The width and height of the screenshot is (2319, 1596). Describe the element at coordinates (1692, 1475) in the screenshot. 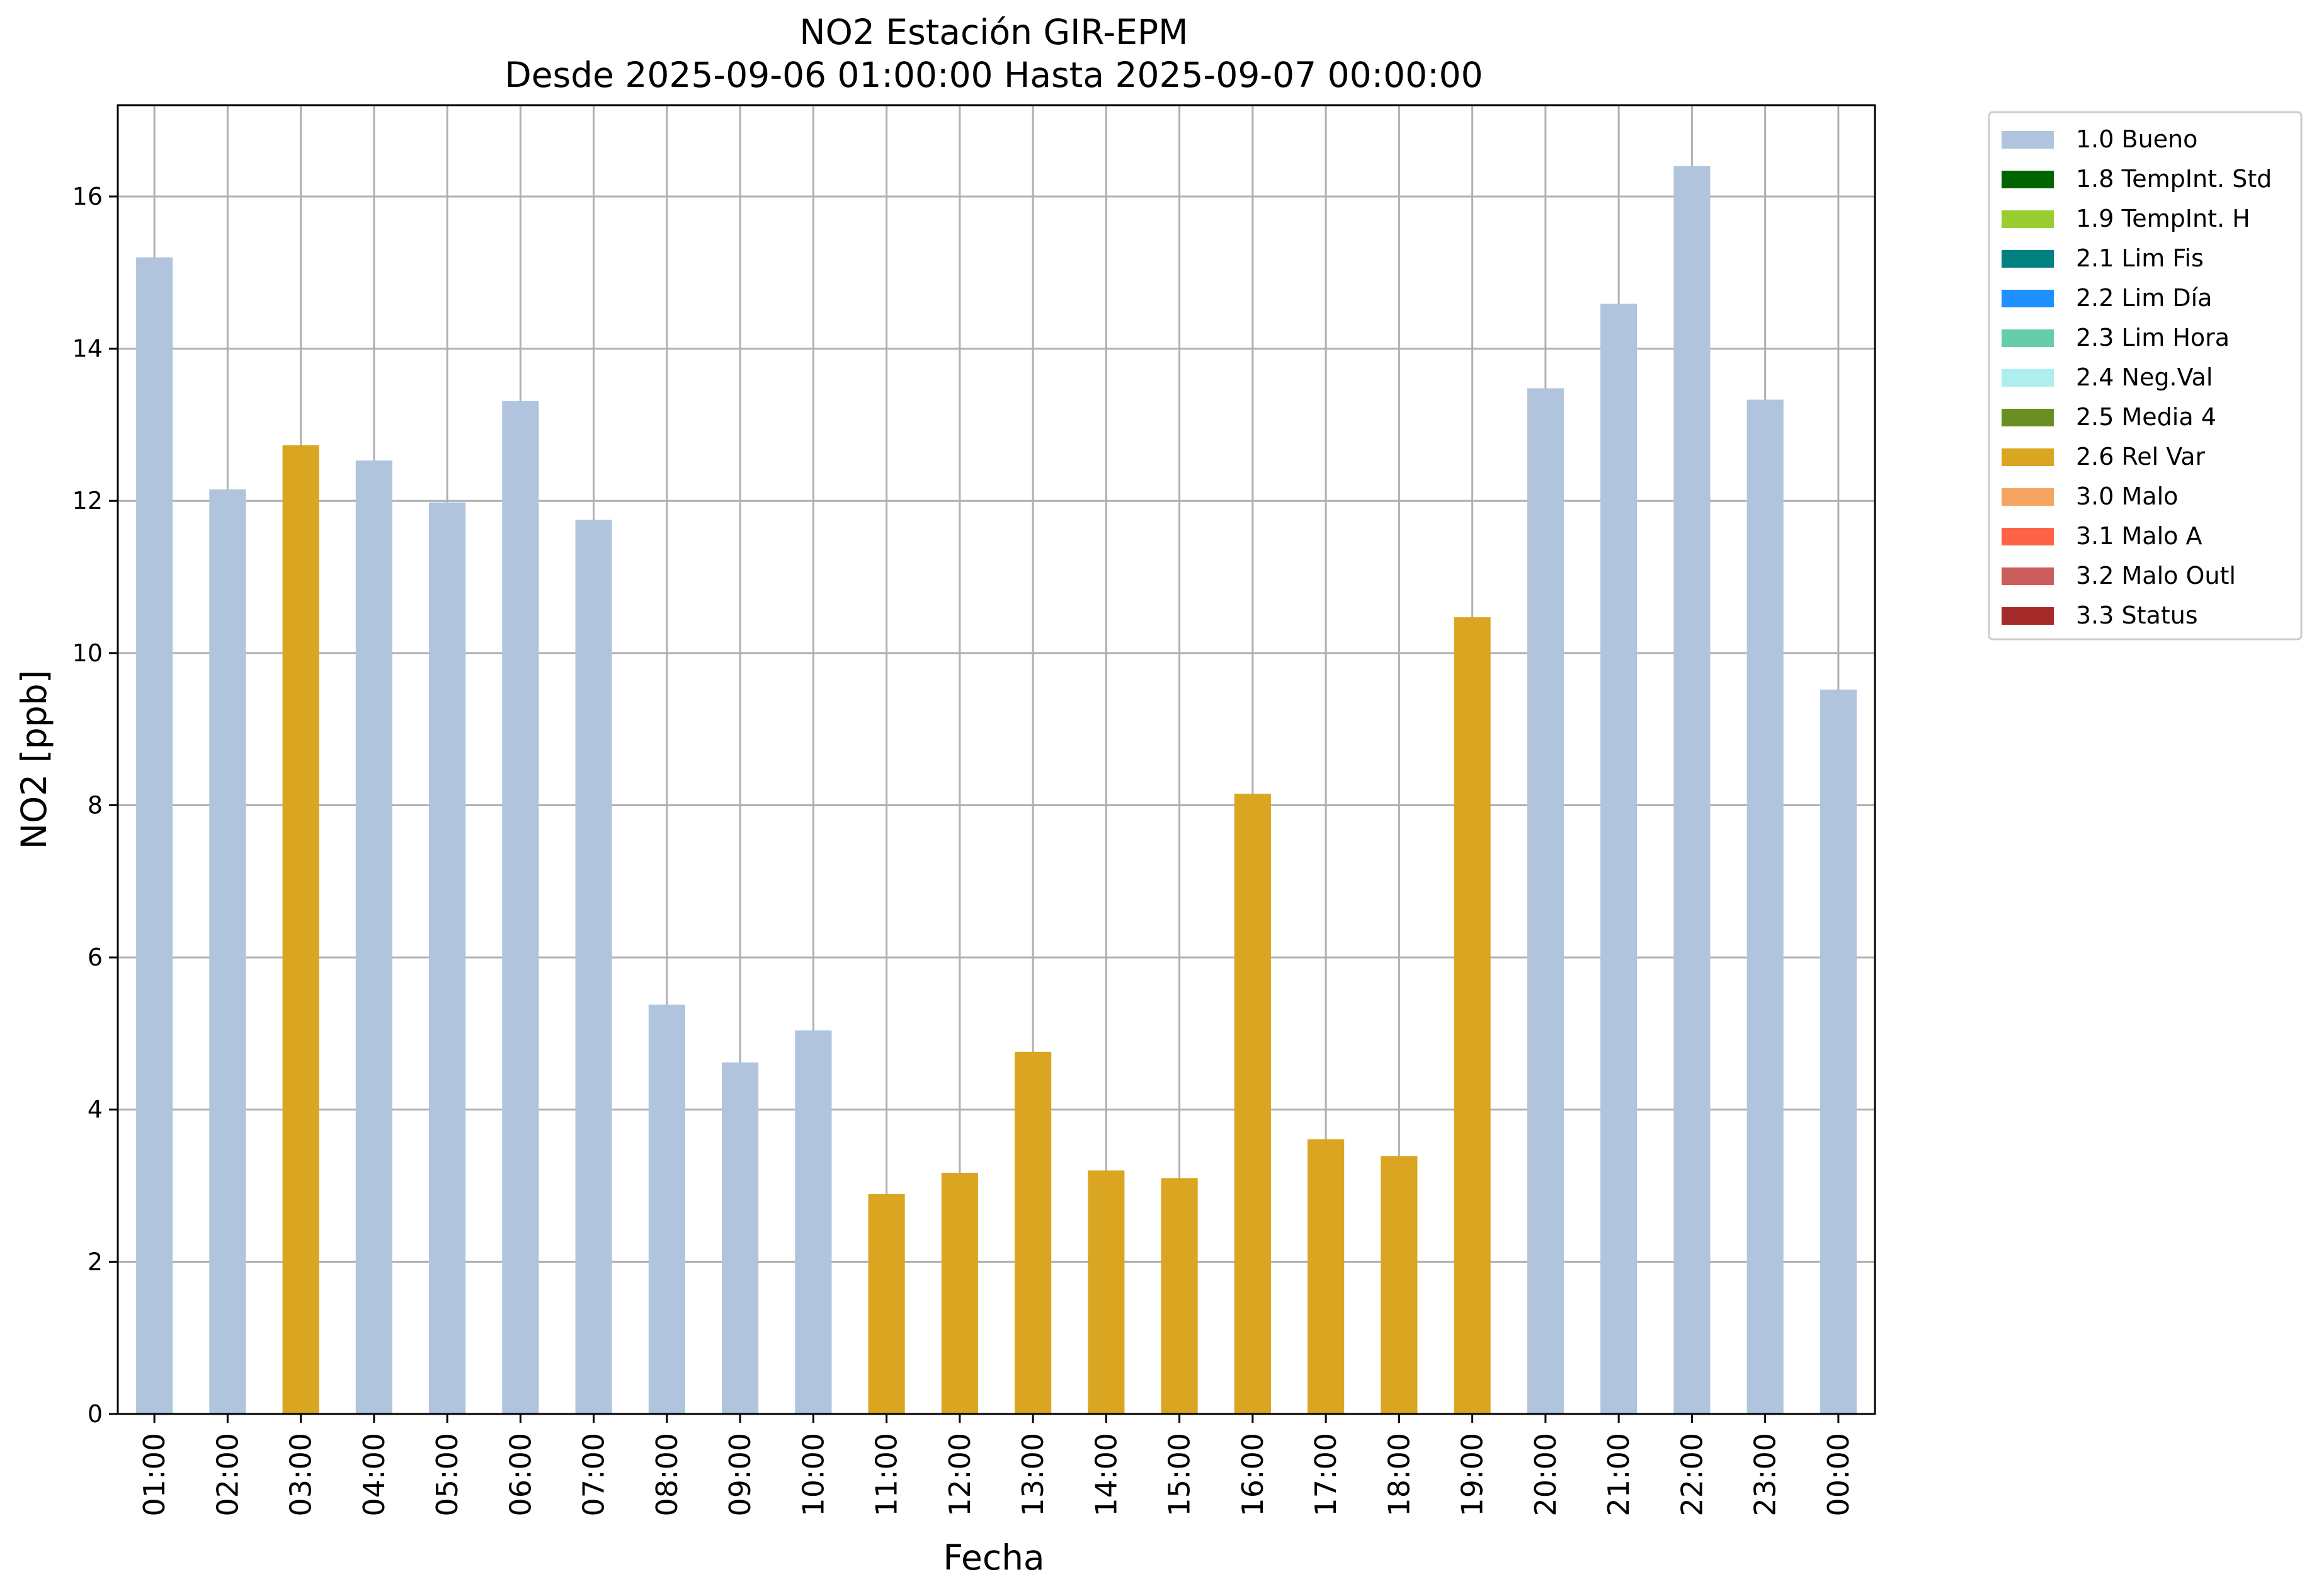

I see `x-tick-label: 22:00` at that location.